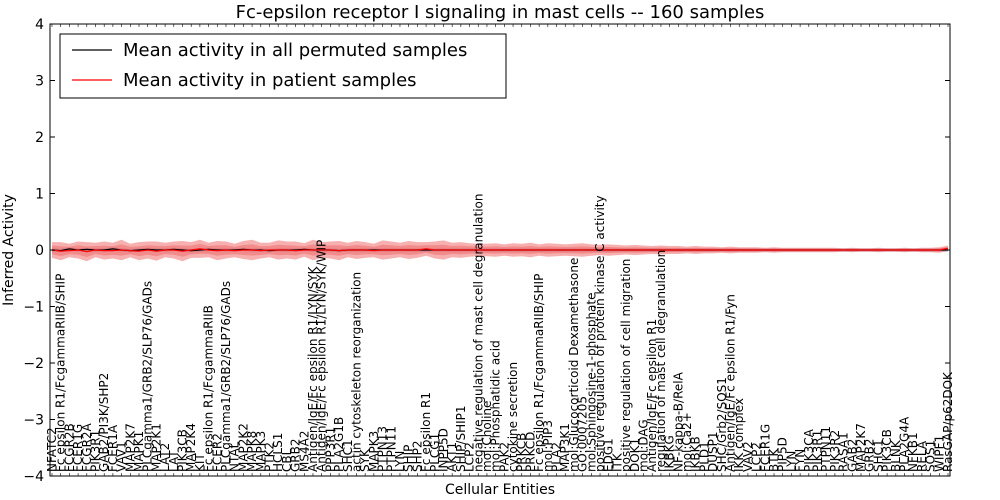 This screenshot has width=1000, height=500. What do you see at coordinates (39, 82) in the screenshot?
I see `y-tick-label: 3` at bounding box center [39, 82].